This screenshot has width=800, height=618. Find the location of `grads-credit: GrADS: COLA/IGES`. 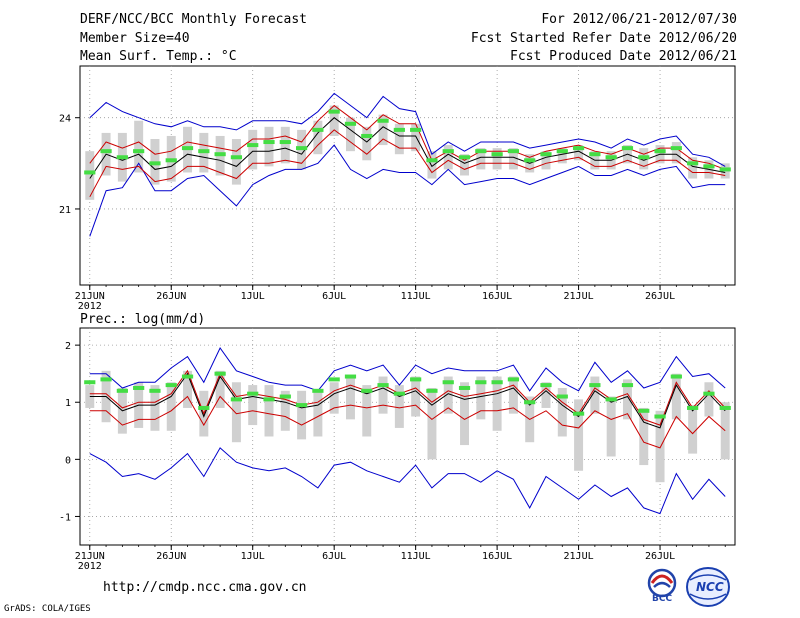

grads-credit: GrADS: COLA/IGES is located at coordinates (47, 609).